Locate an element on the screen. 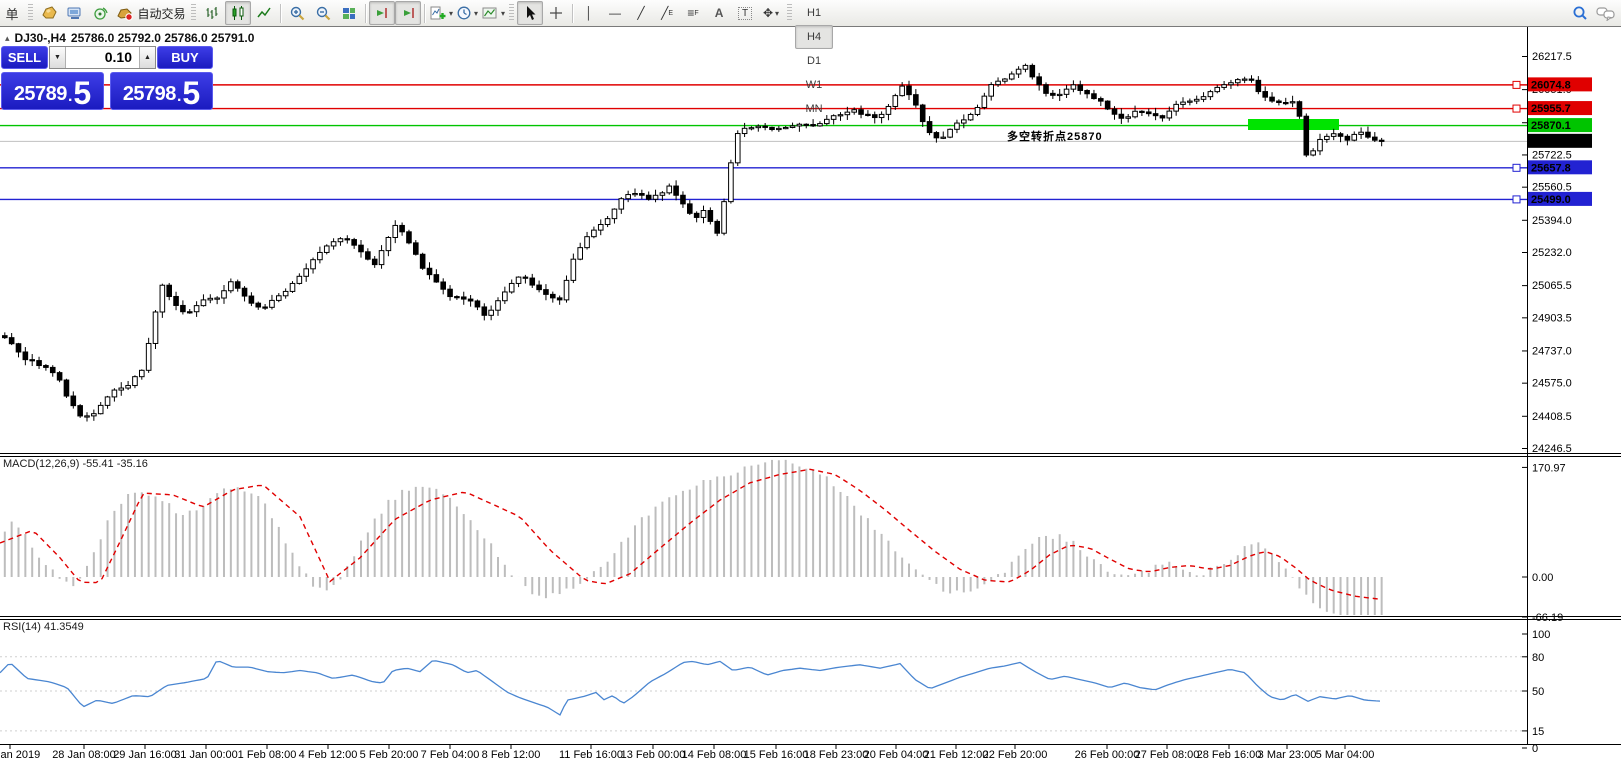  svg-text: 8 Feb 12:00 is located at coordinates (511, 755).